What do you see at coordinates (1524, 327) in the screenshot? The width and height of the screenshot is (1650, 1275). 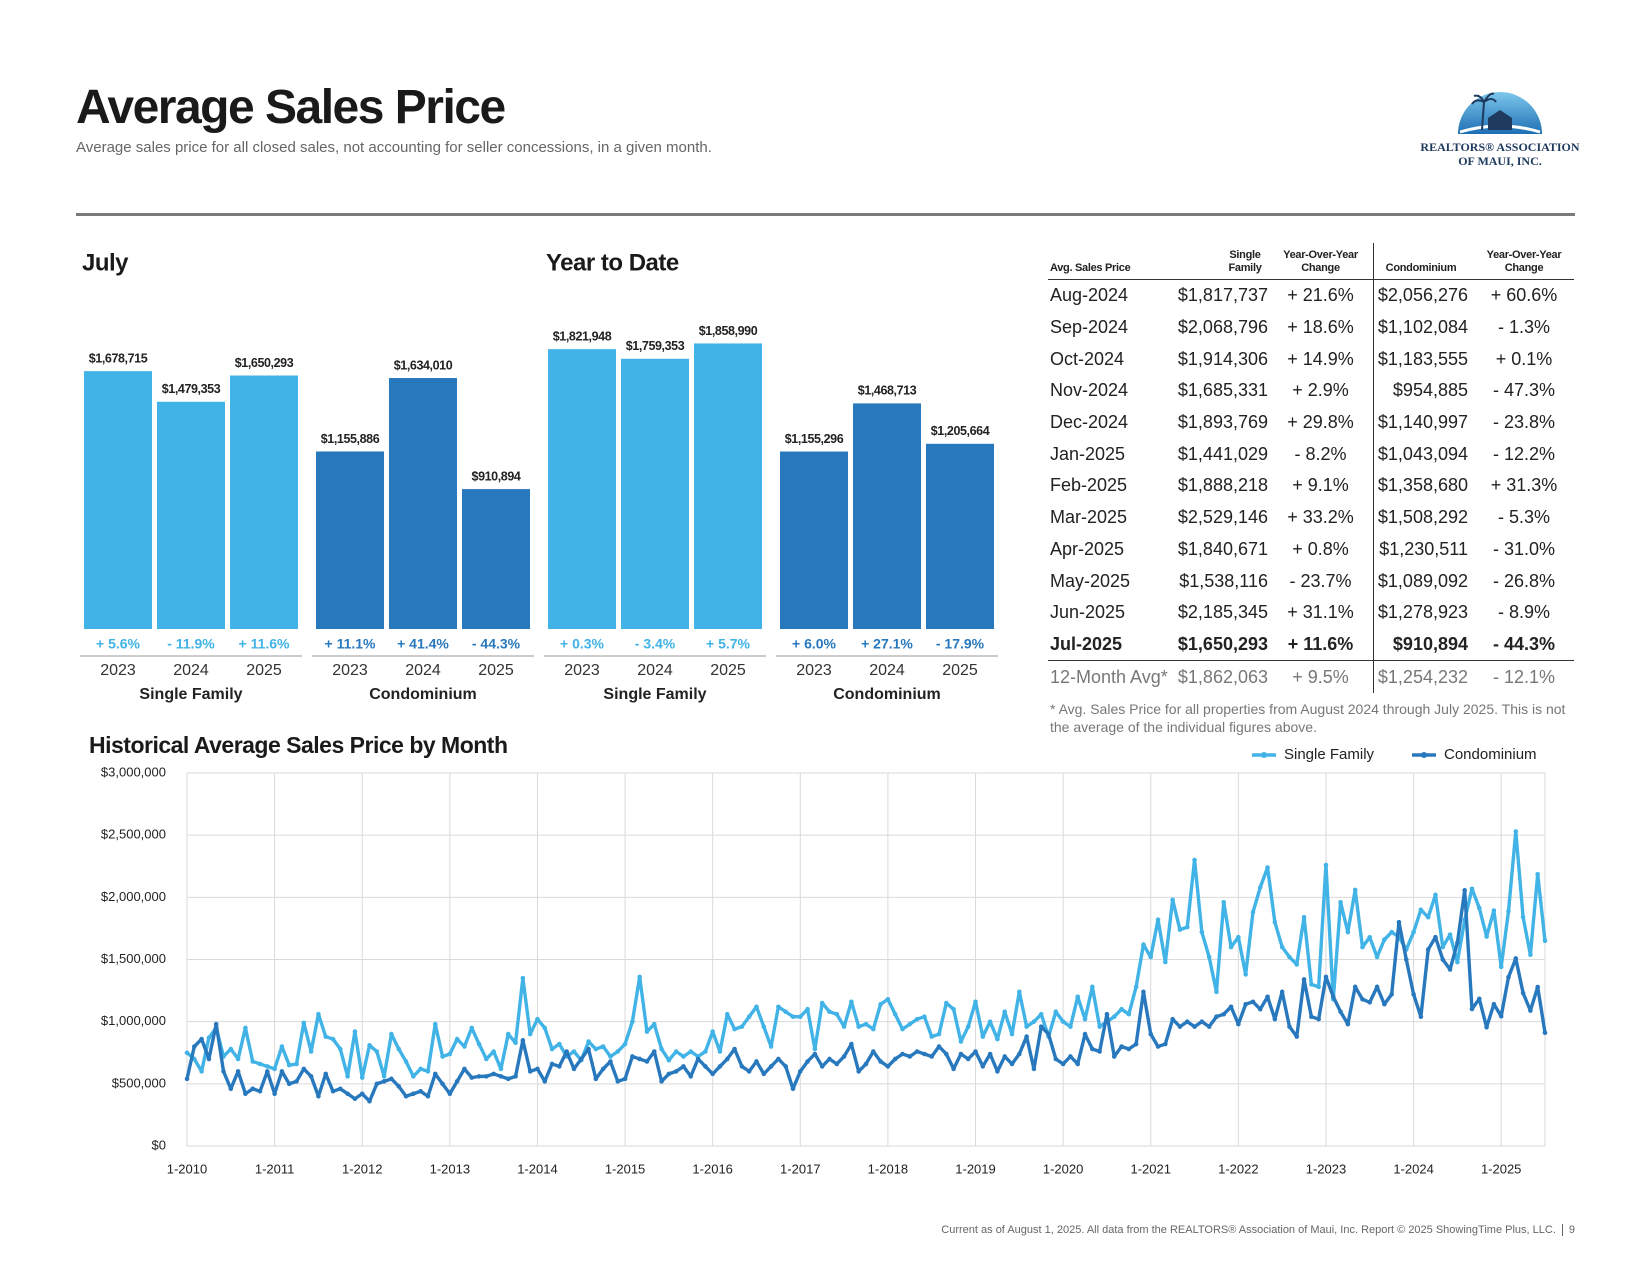 I see `table-cell: - 1.3%` at bounding box center [1524, 327].